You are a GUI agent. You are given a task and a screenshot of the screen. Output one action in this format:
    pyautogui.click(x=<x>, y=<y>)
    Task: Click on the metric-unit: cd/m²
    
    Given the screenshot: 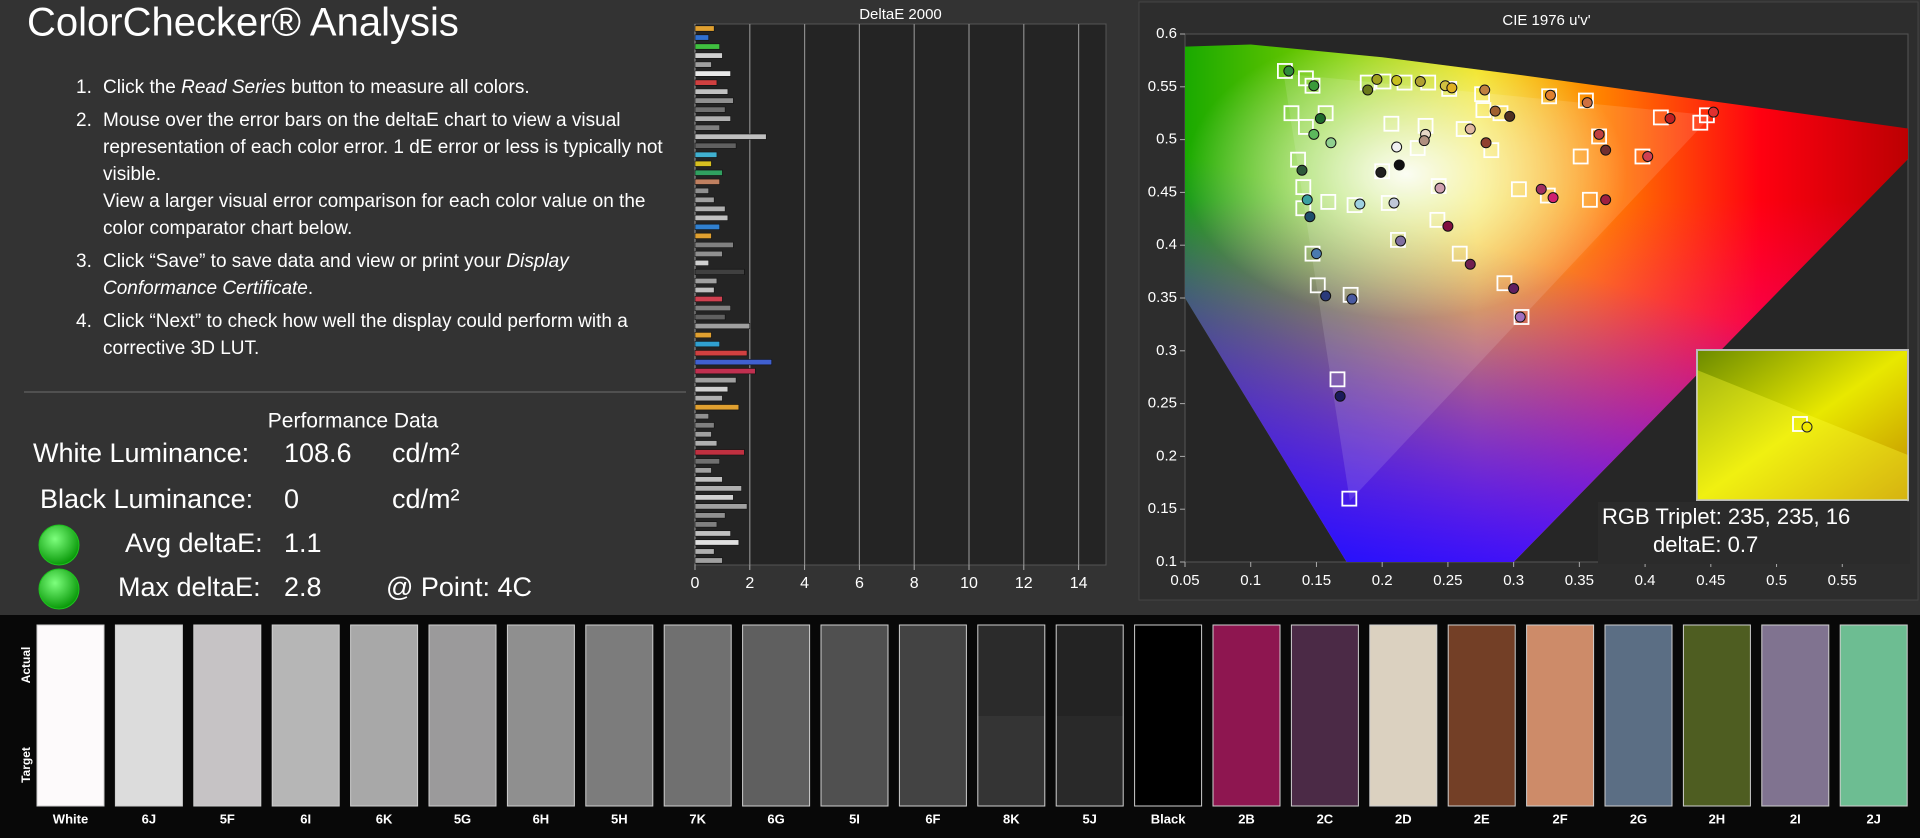 What is the action you would take?
    pyautogui.click(x=426, y=499)
    